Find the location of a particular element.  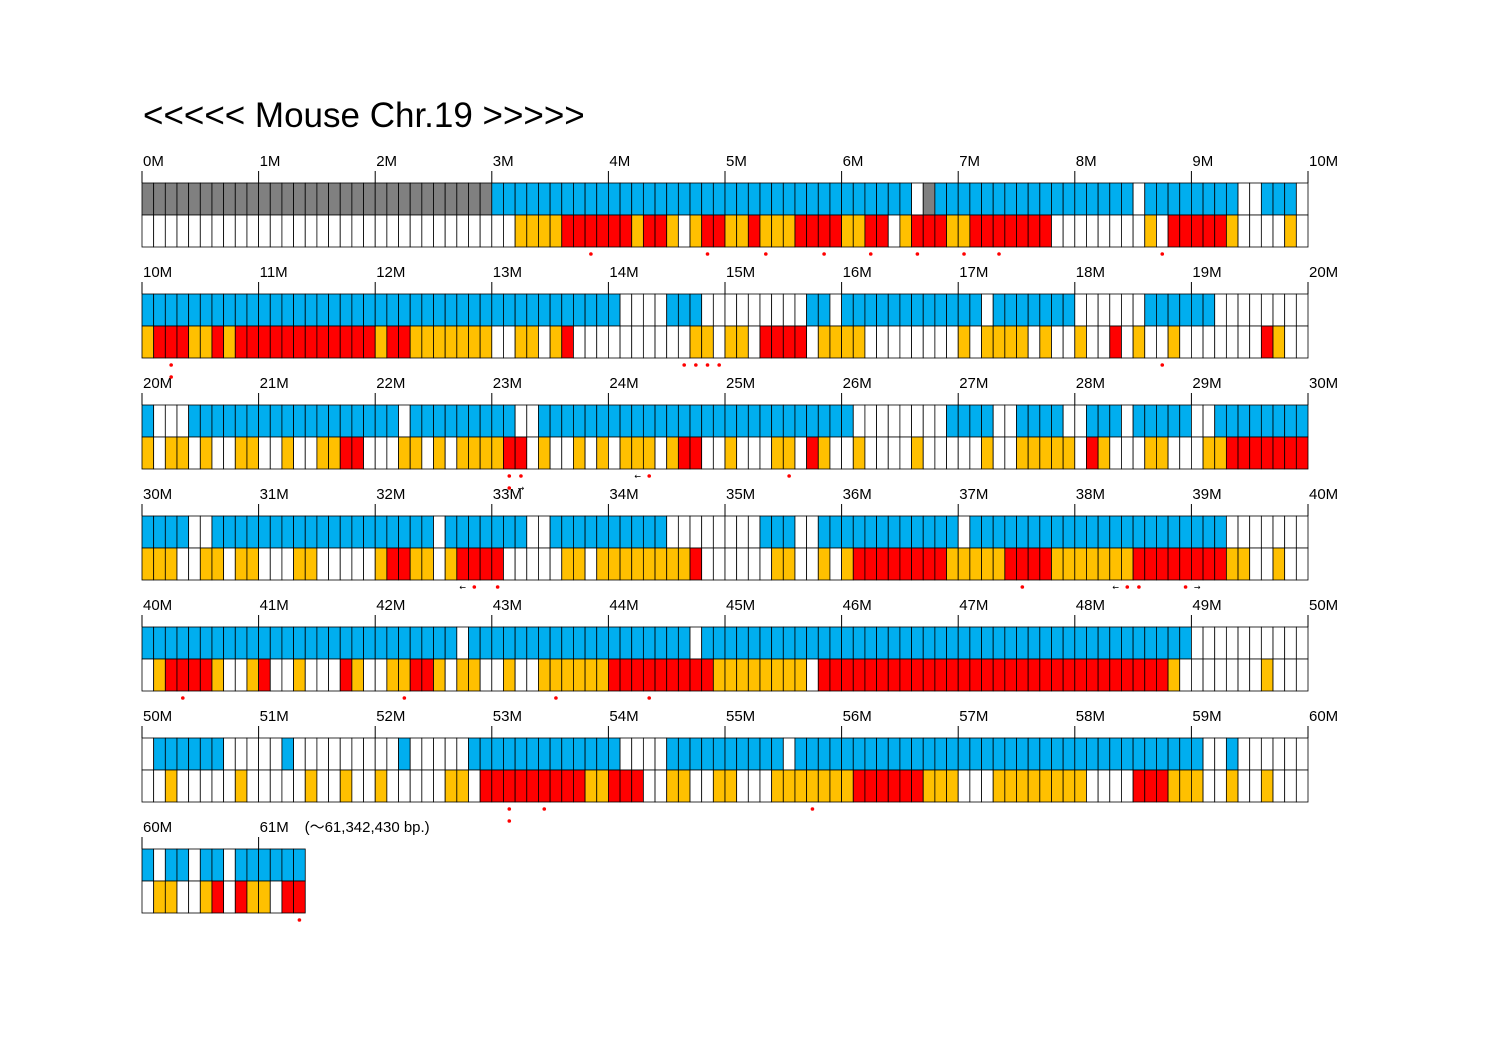

tick-label: 14M is located at coordinates (623, 272).